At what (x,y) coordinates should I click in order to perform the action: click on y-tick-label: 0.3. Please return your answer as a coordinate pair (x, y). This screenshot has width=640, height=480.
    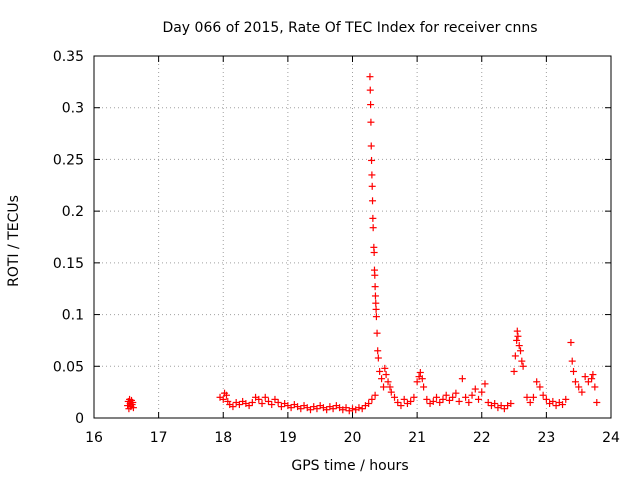
    Looking at the image, I should click on (73, 109).